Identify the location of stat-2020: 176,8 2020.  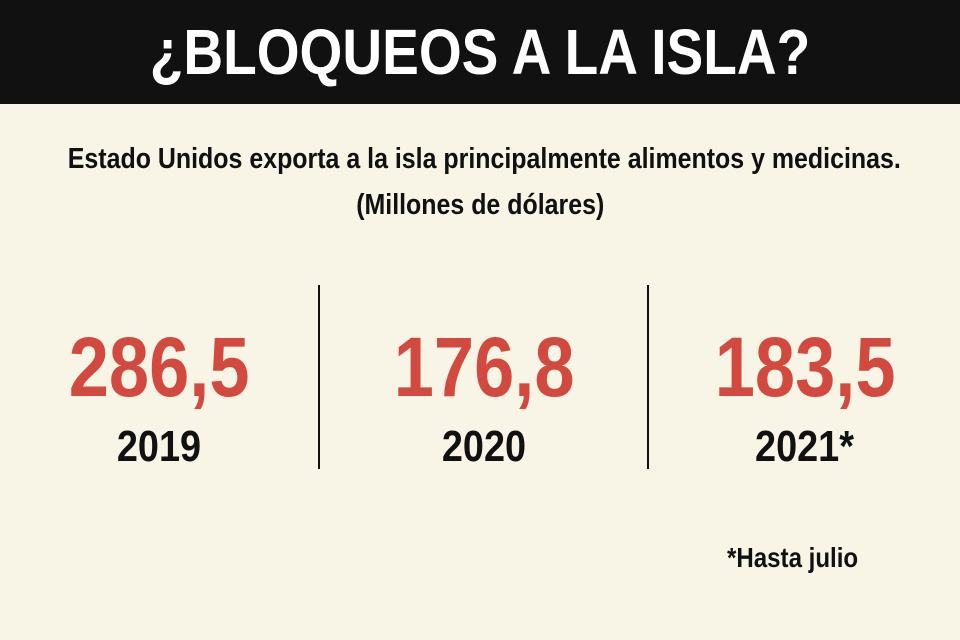
(484, 377).